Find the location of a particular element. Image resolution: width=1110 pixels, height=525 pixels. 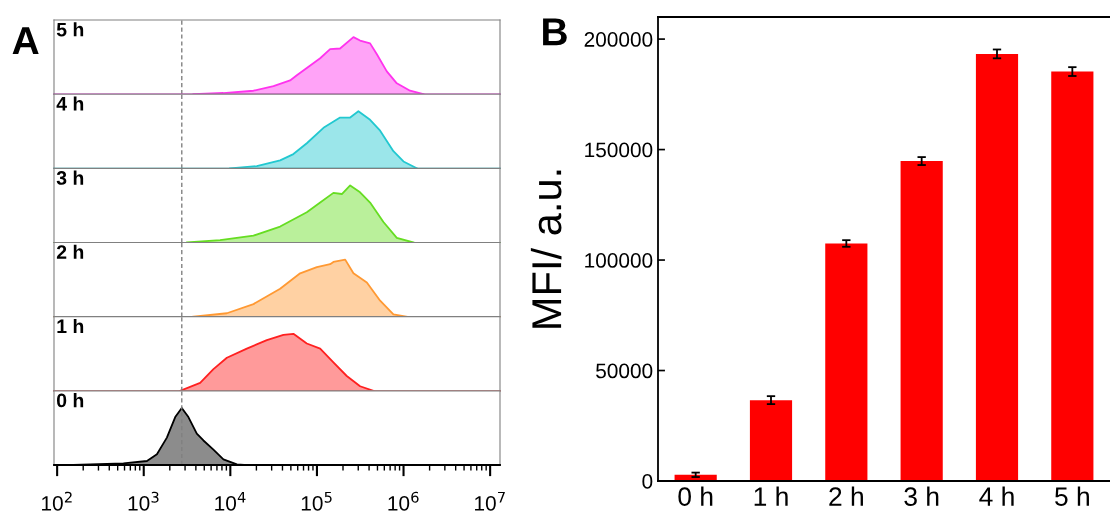

text: 1 h is located at coordinates (70, 325).